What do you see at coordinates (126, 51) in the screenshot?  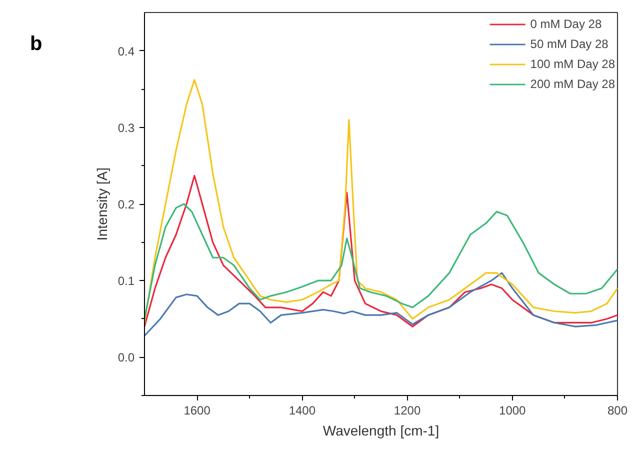 I see `y-tick-label: 0.4` at bounding box center [126, 51].